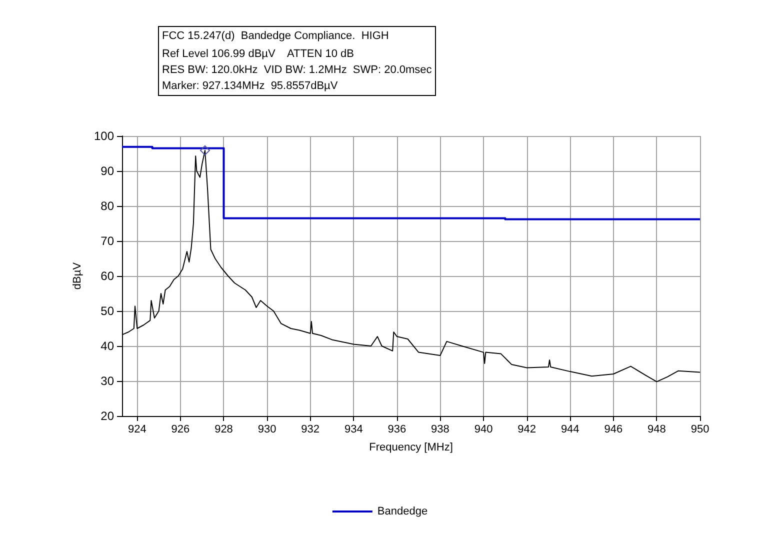 The width and height of the screenshot is (760, 540). I want to click on chart-title: FCC 15.247(d) Bandedge Compliance. HIGH, so click(275, 36).